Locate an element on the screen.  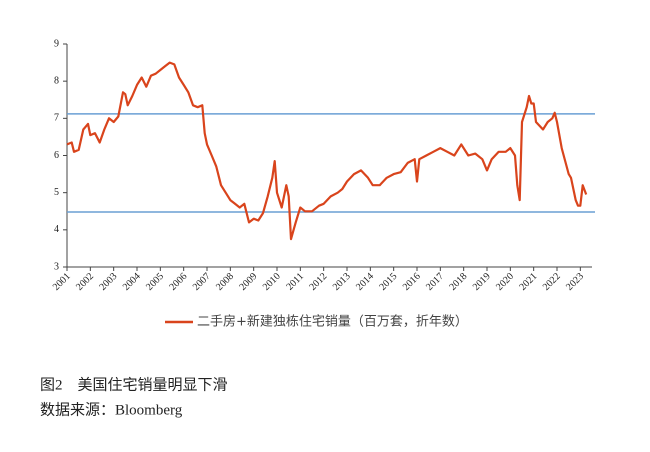
x-tick-label: 2017 is located at coordinates (435, 282).